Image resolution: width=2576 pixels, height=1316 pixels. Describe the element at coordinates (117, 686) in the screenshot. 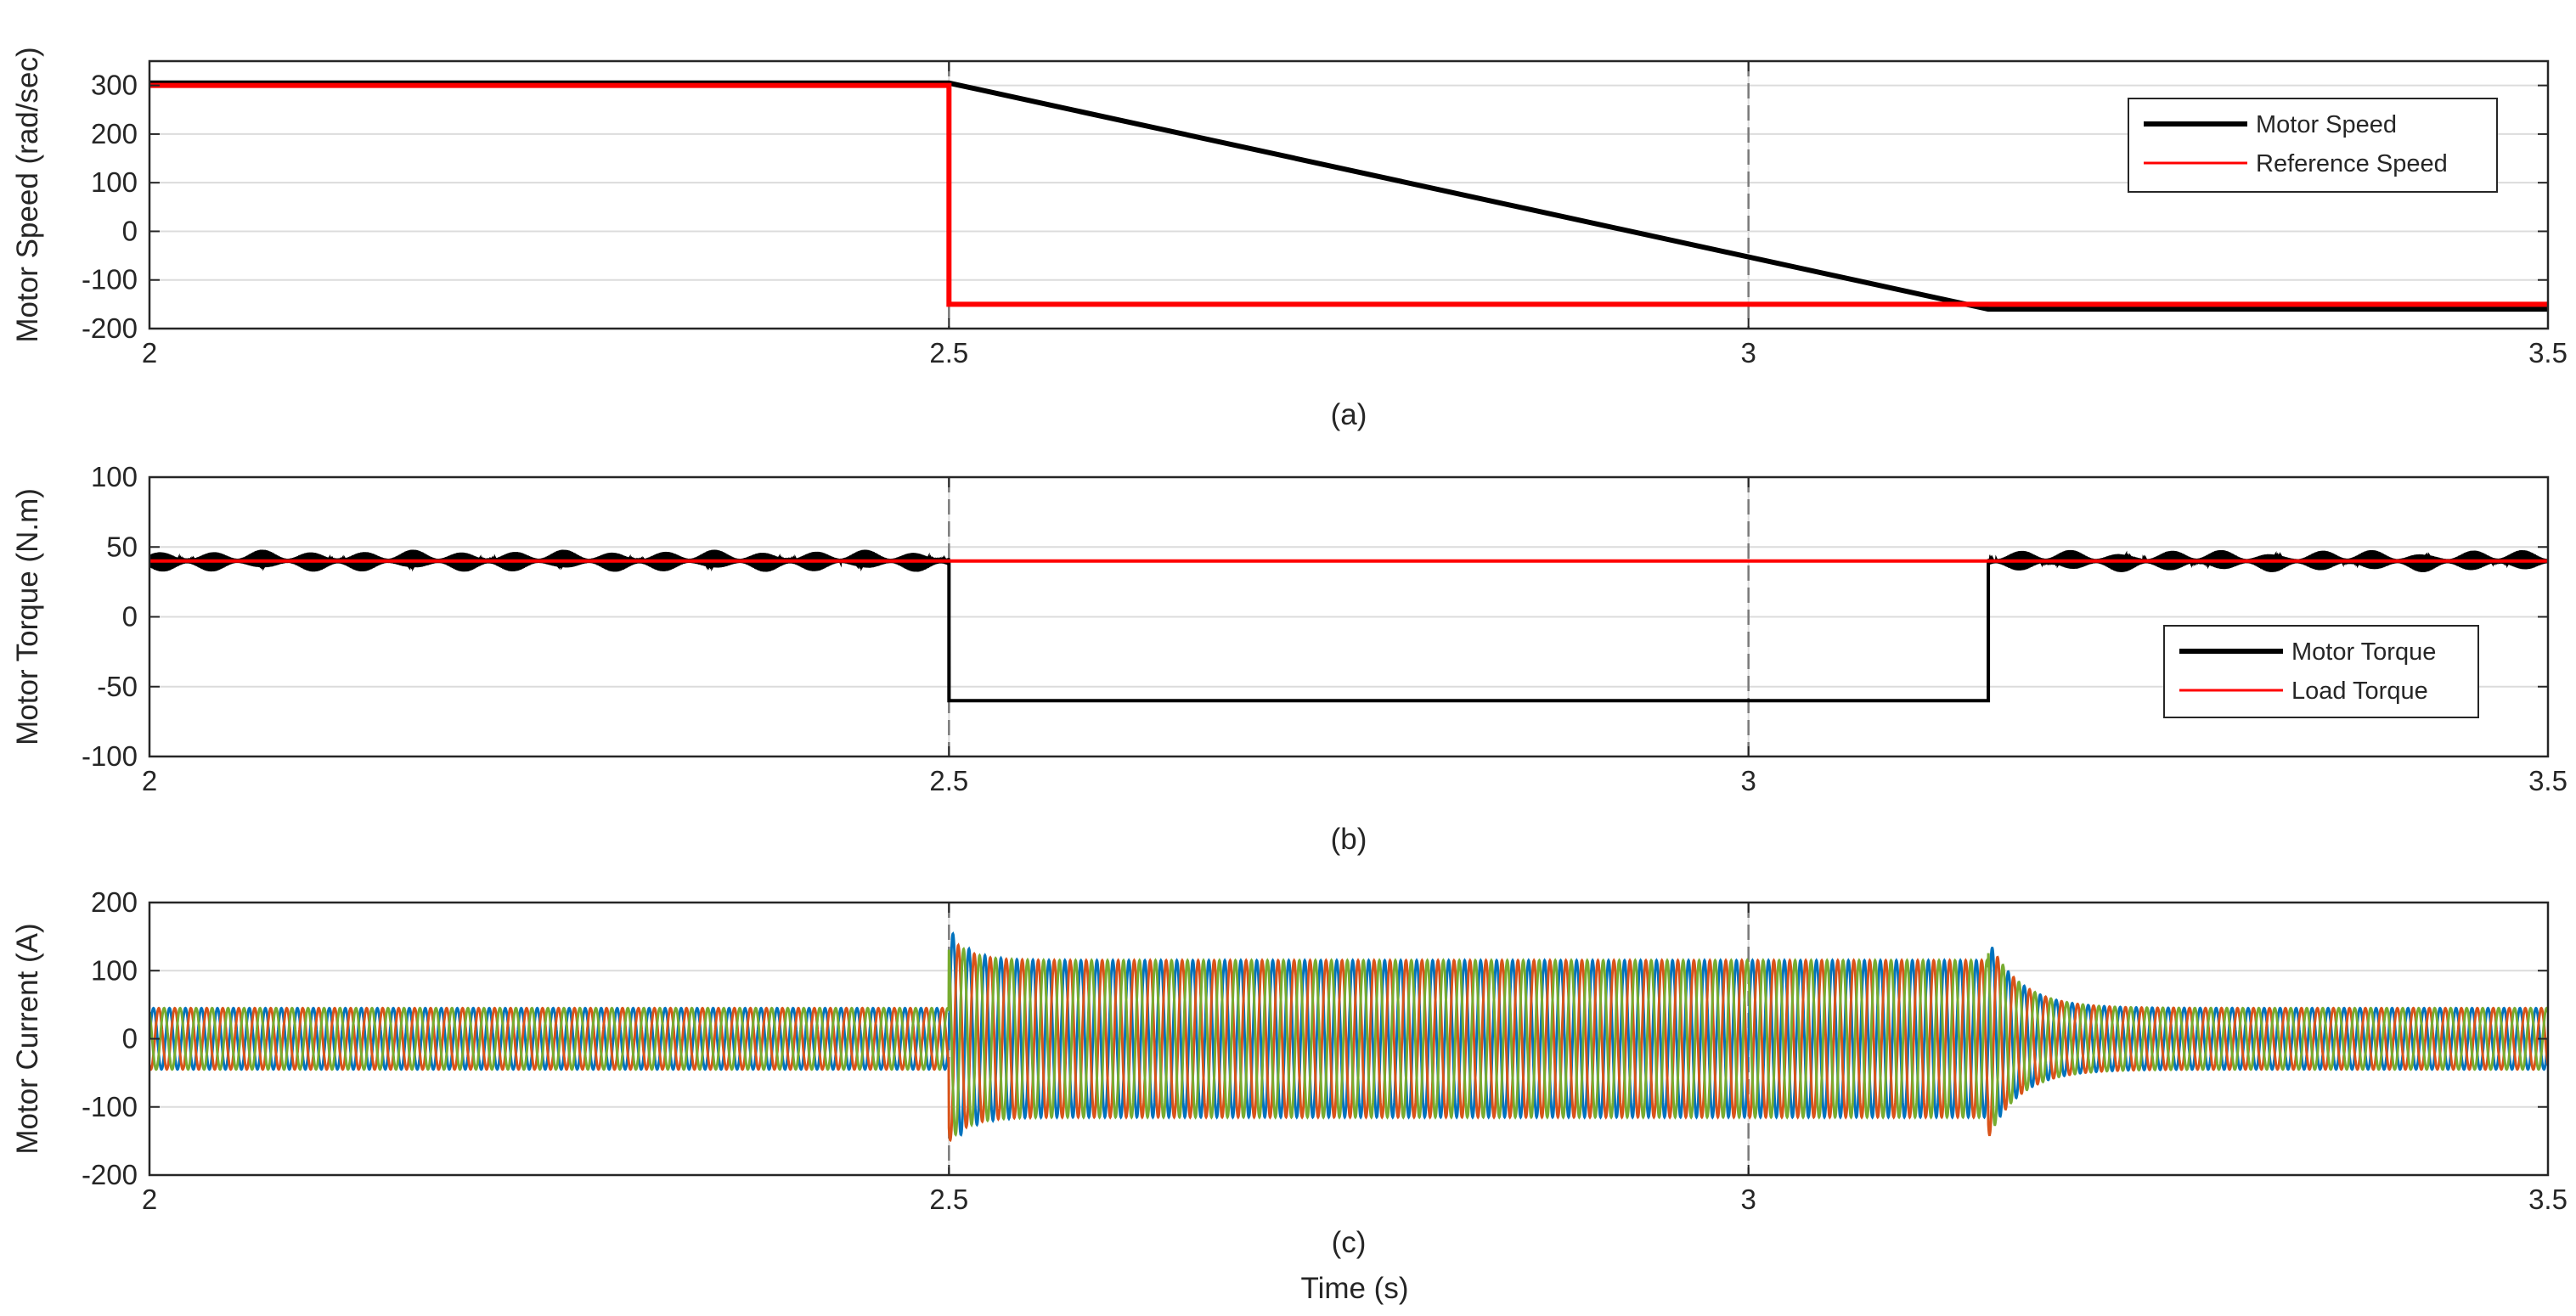

I see `y-tick-label: -50` at that location.